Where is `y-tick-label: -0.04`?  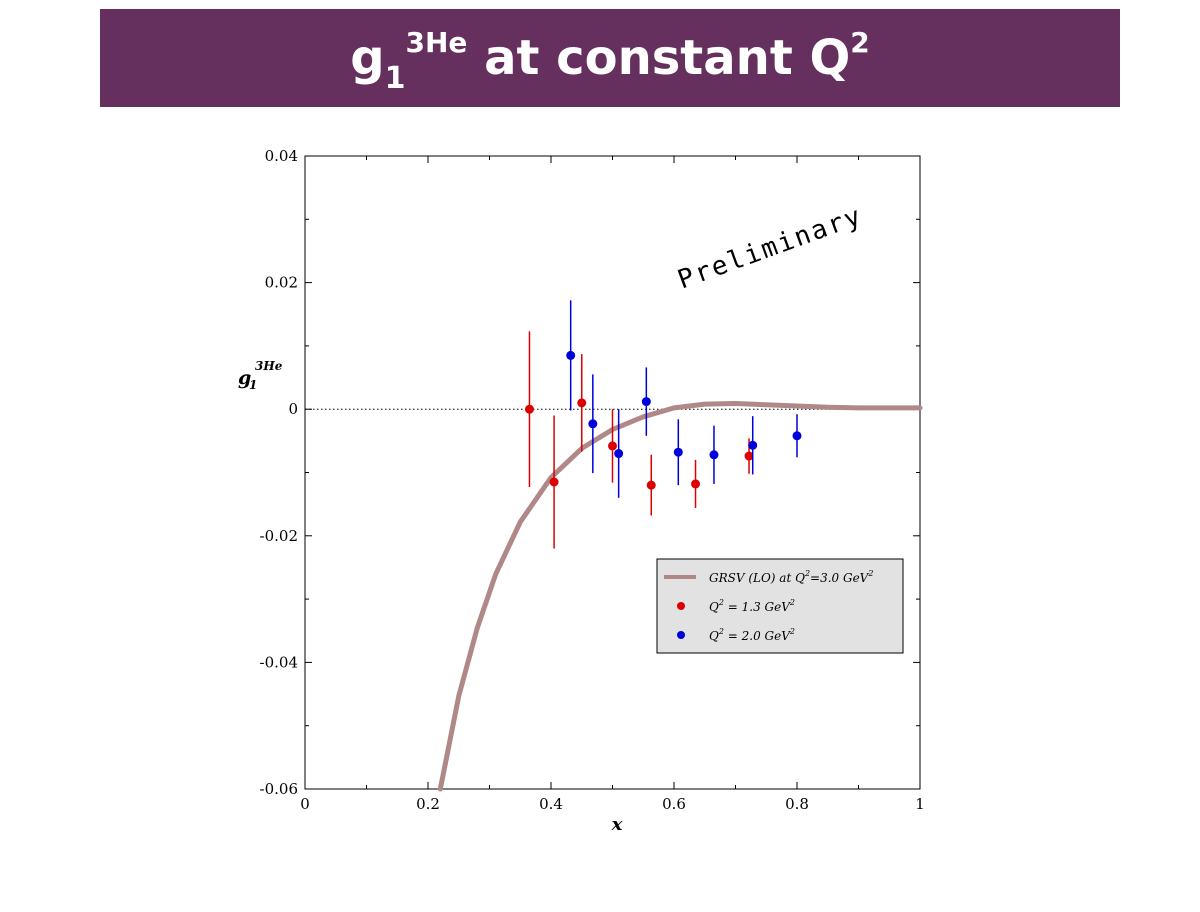 y-tick-label: -0.04 is located at coordinates (279, 662).